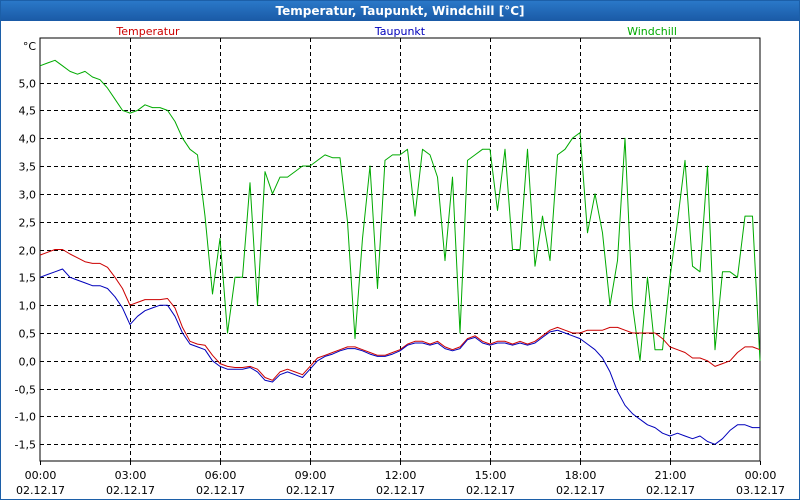 The width and height of the screenshot is (800, 500). I want to click on y-axis-label: °C, so click(30, 46).